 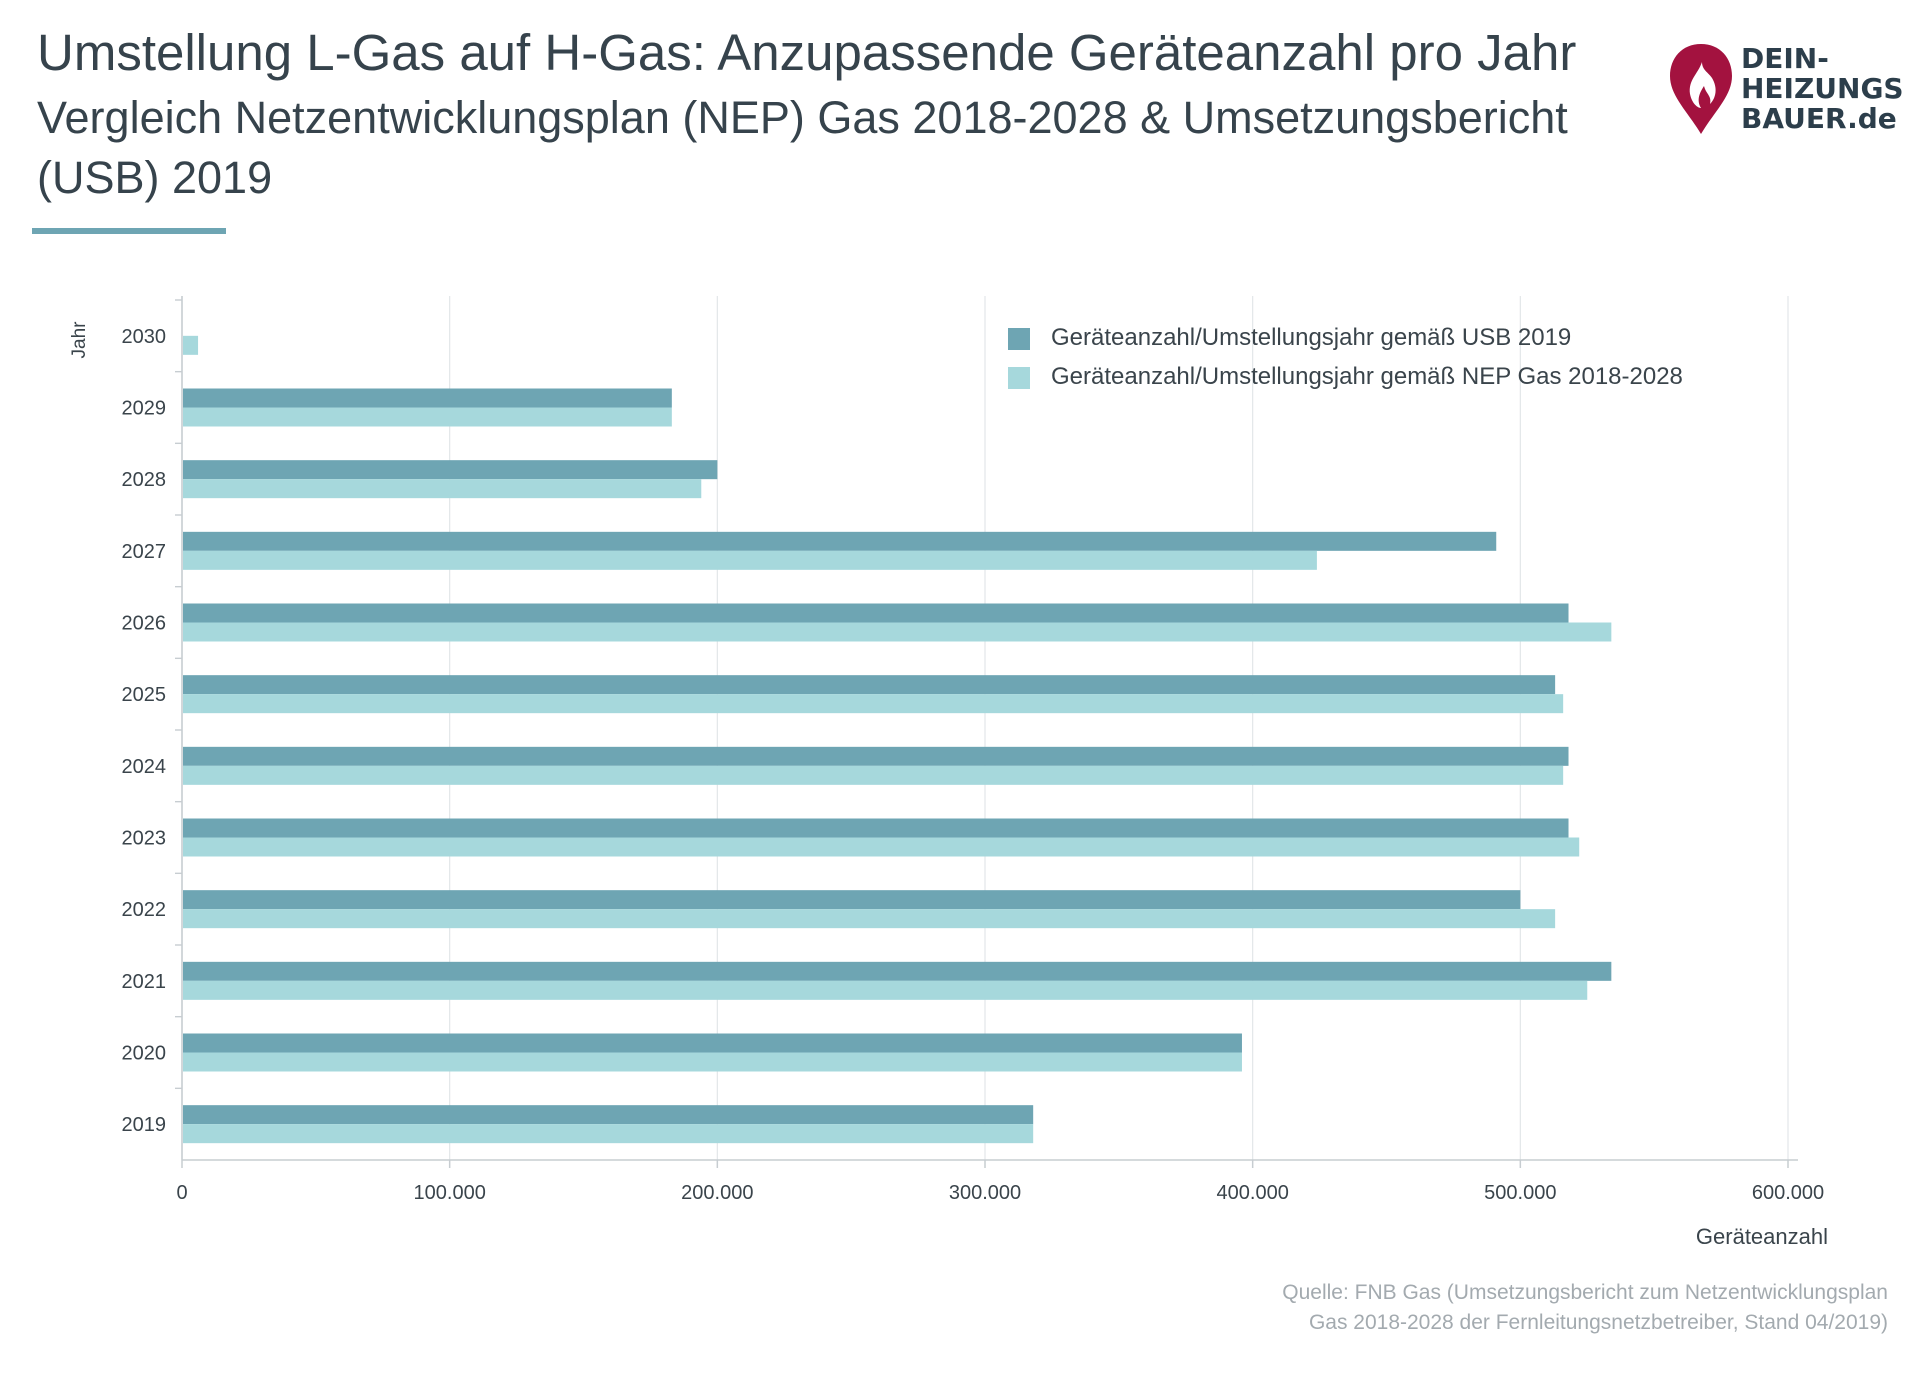 What do you see at coordinates (144, 767) in the screenshot?
I see `y-tick-label: 2024` at bounding box center [144, 767].